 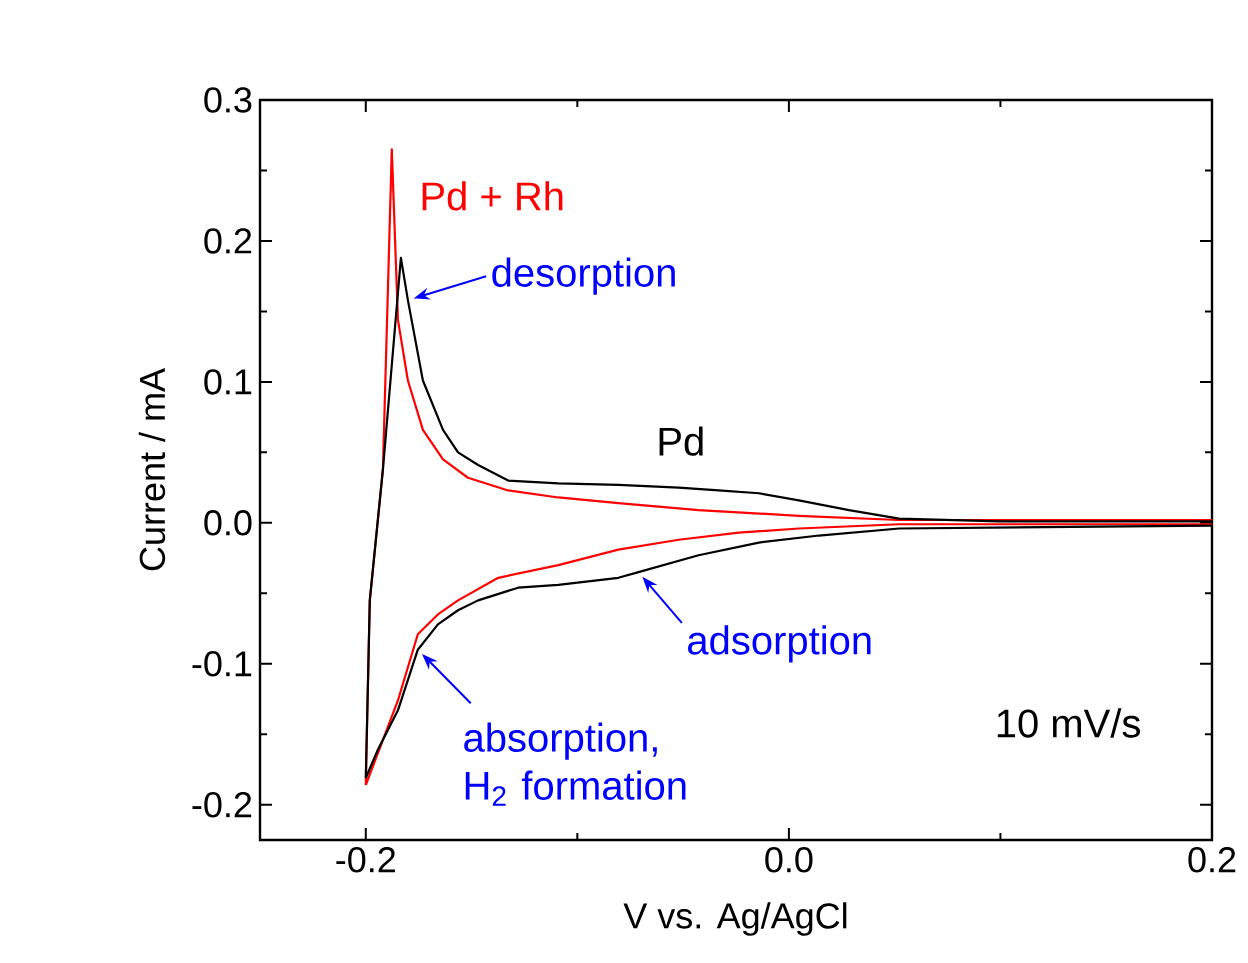 What do you see at coordinates (681, 441) in the screenshot?
I see `series-label: Pd` at bounding box center [681, 441].